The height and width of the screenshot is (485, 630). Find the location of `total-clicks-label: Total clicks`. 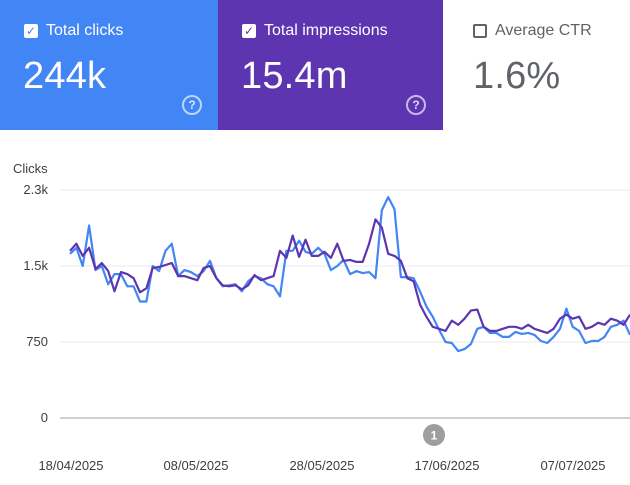

total-clicks-label: Total clicks is located at coordinates (85, 30).